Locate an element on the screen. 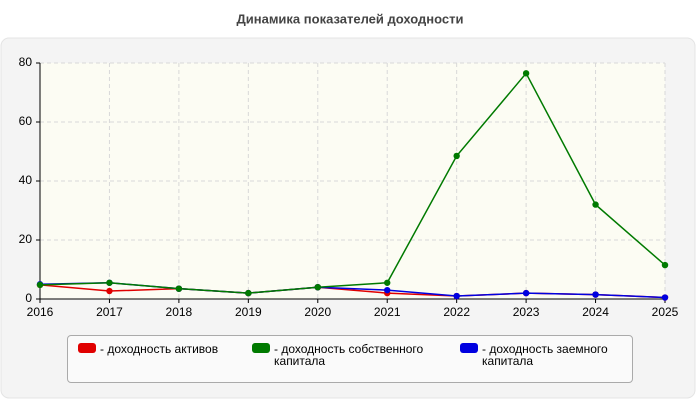  y-tick-label: 40 is located at coordinates (26, 180).